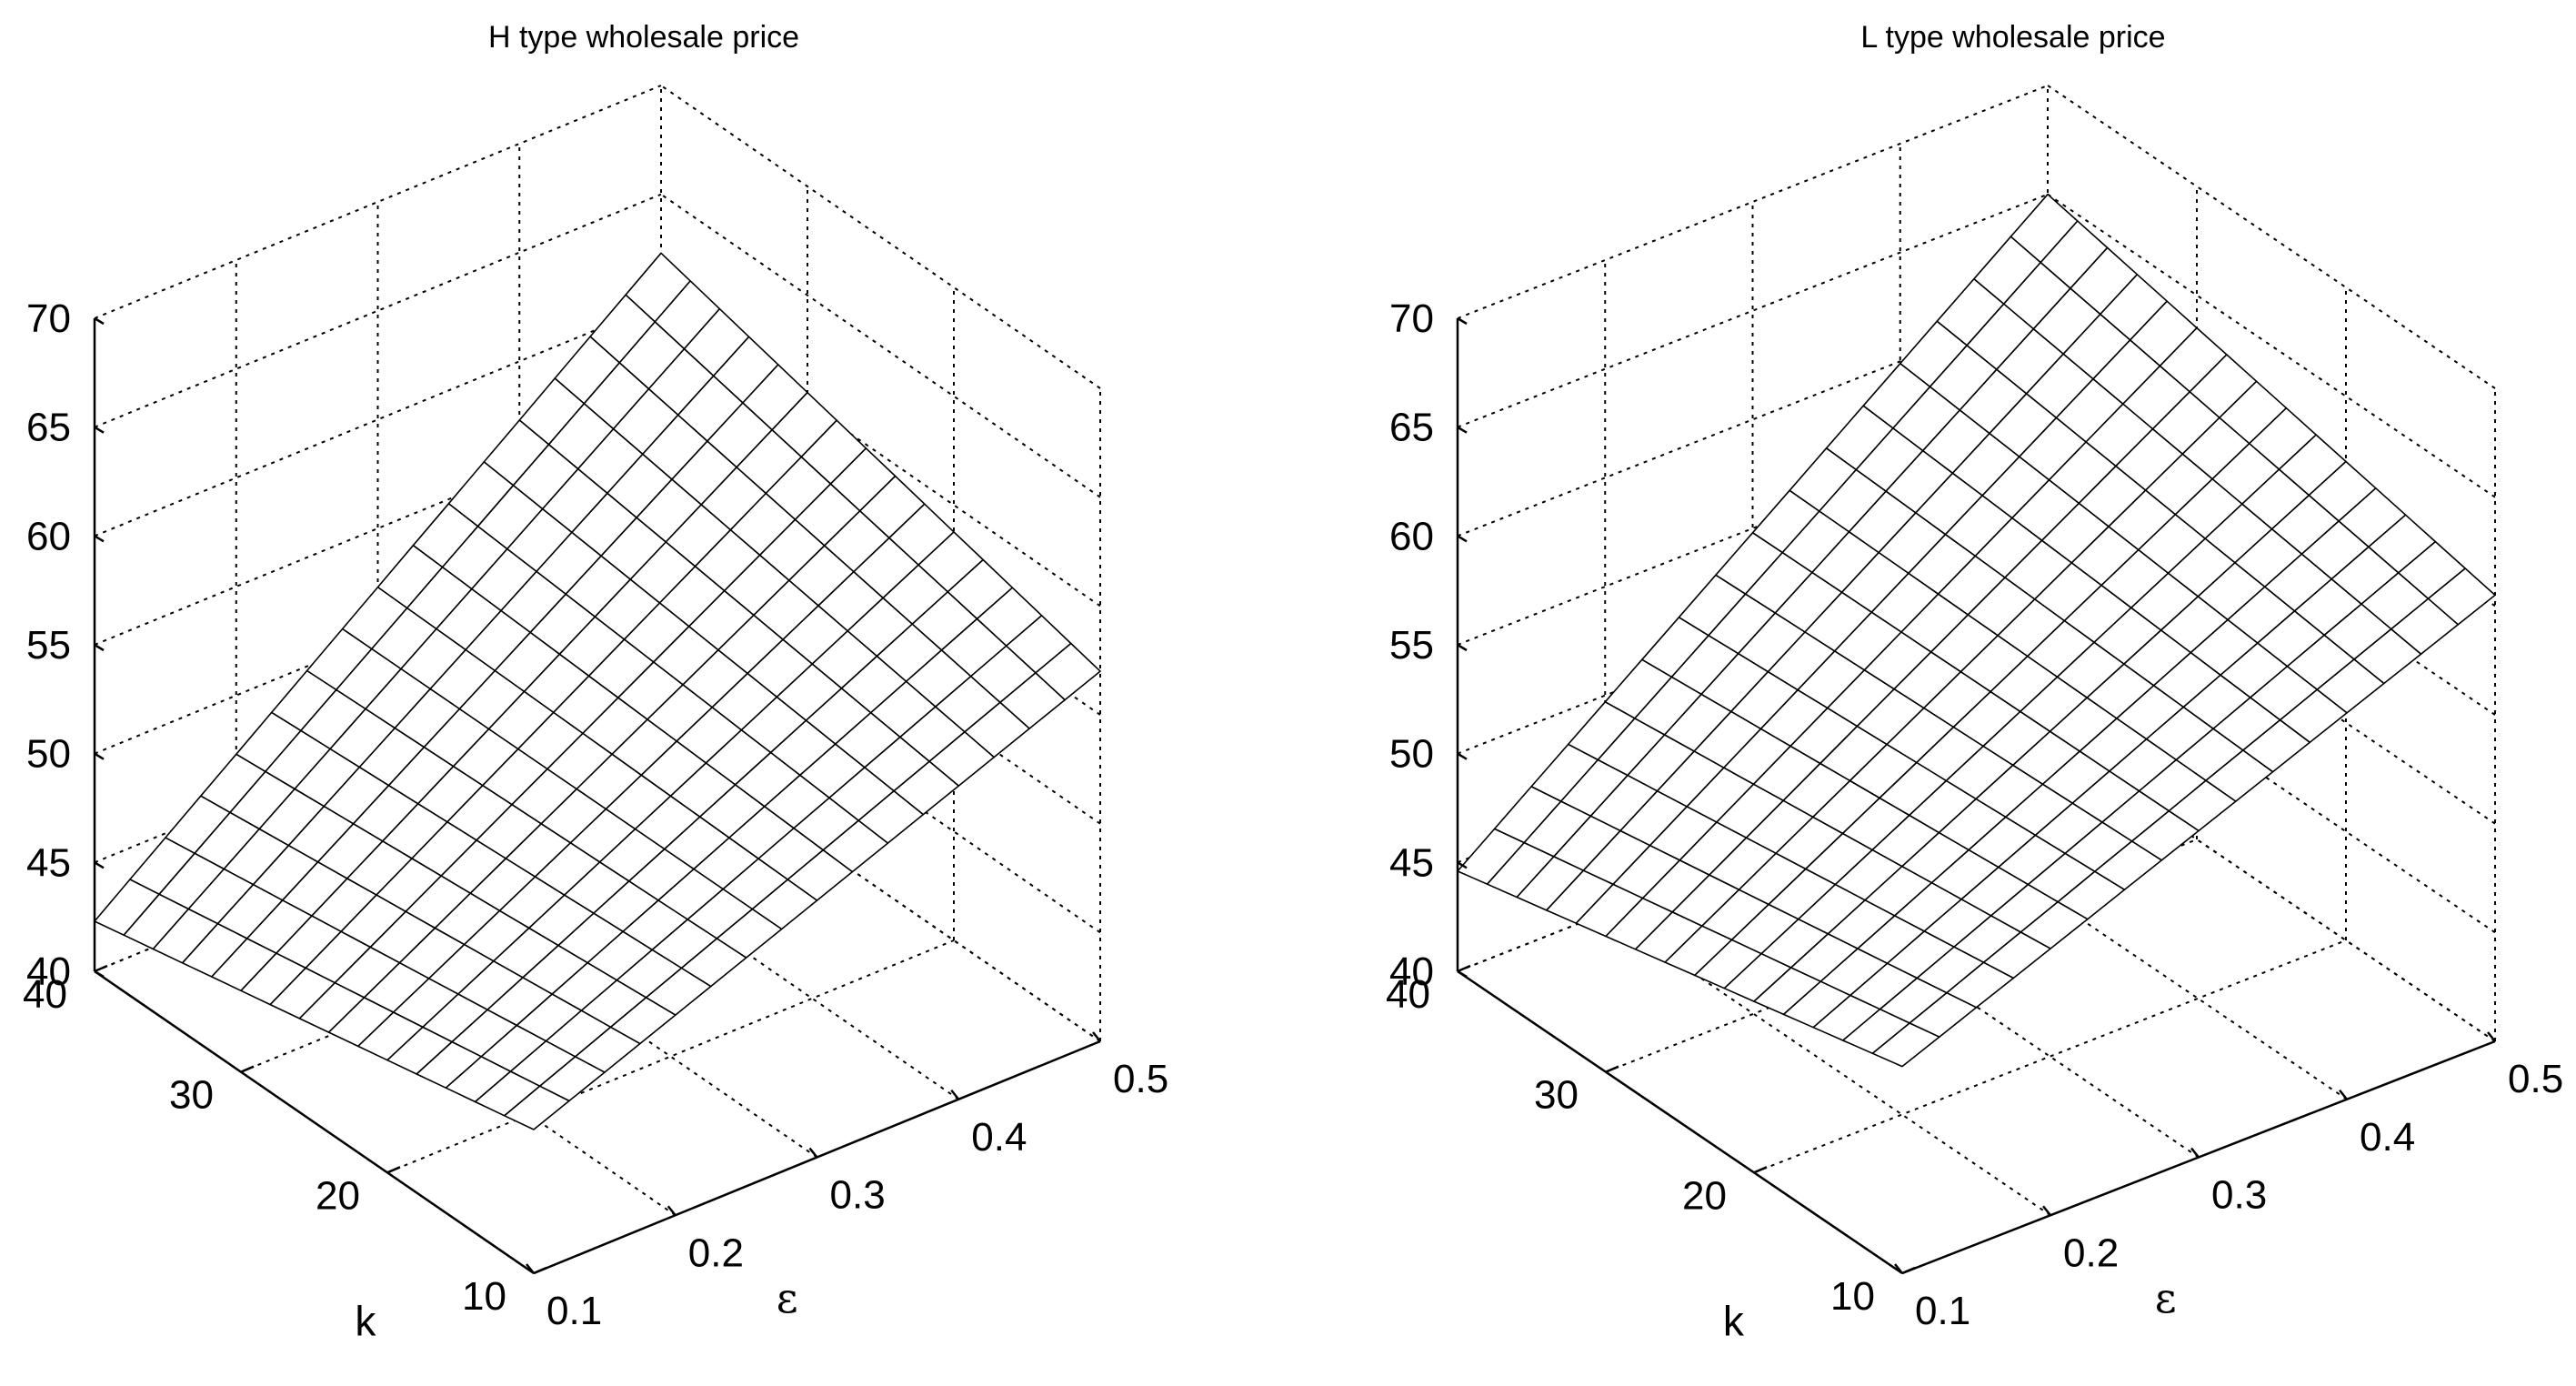 This screenshot has height=1386, width=2576. Describe the element at coordinates (2012, 38) in the screenshot. I see `chart-title: L type wholesale price` at that location.